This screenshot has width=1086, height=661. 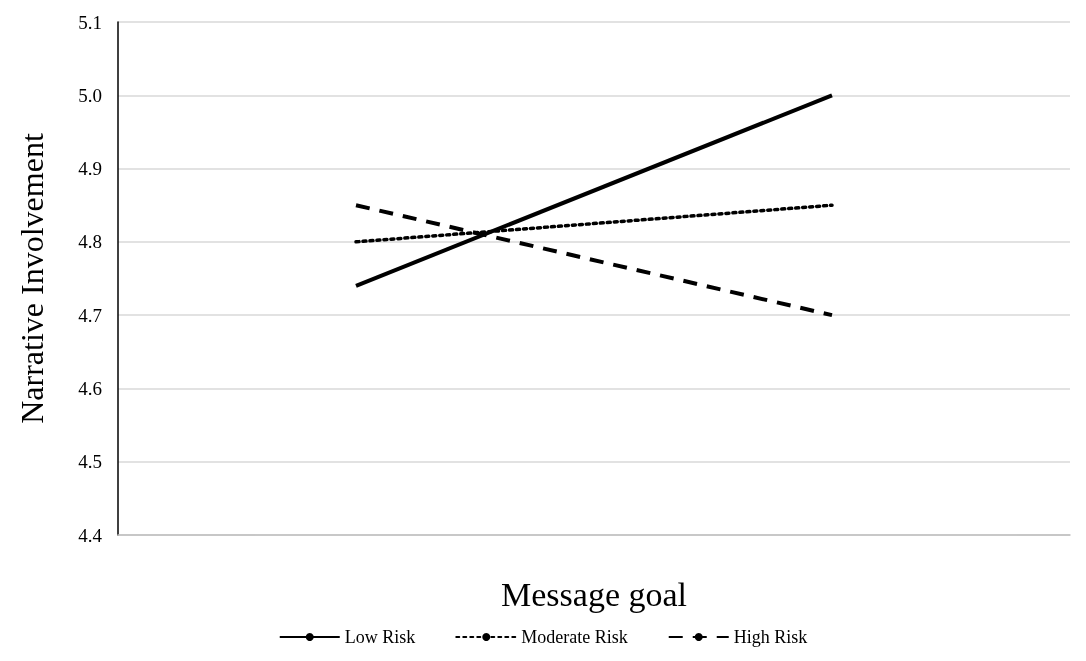 What do you see at coordinates (90, 315) in the screenshot?
I see `y-tick-label: 4.7` at bounding box center [90, 315].